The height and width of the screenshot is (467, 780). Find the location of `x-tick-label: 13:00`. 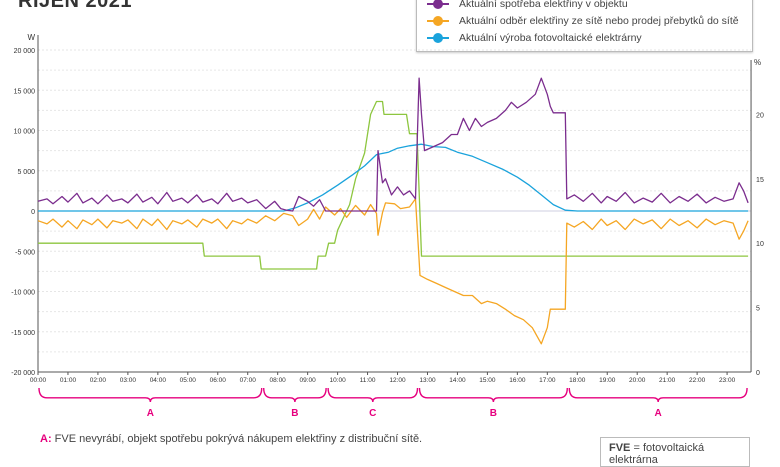

x-tick-label: 13:00 is located at coordinates (427, 380).